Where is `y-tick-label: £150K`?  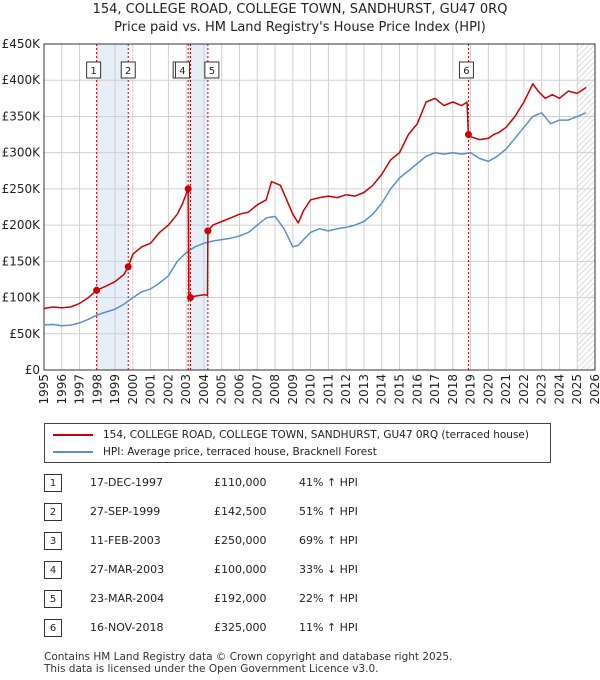 y-tick-label: £150K is located at coordinates (22, 261).